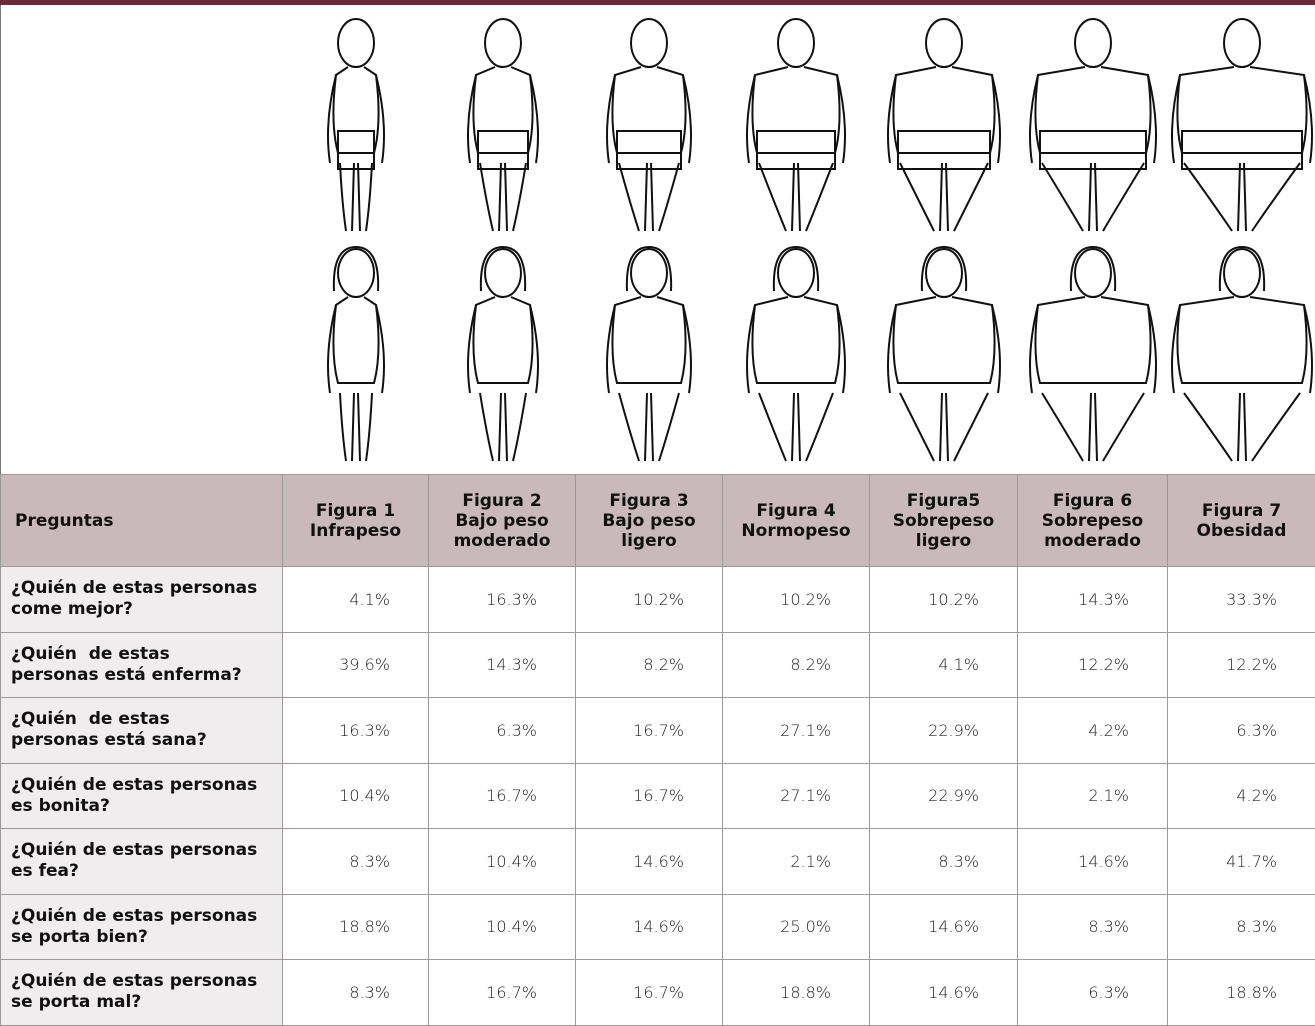 This screenshot has width=1315, height=1026. I want to click on value-cell: 4.2%, so click(1093, 731).